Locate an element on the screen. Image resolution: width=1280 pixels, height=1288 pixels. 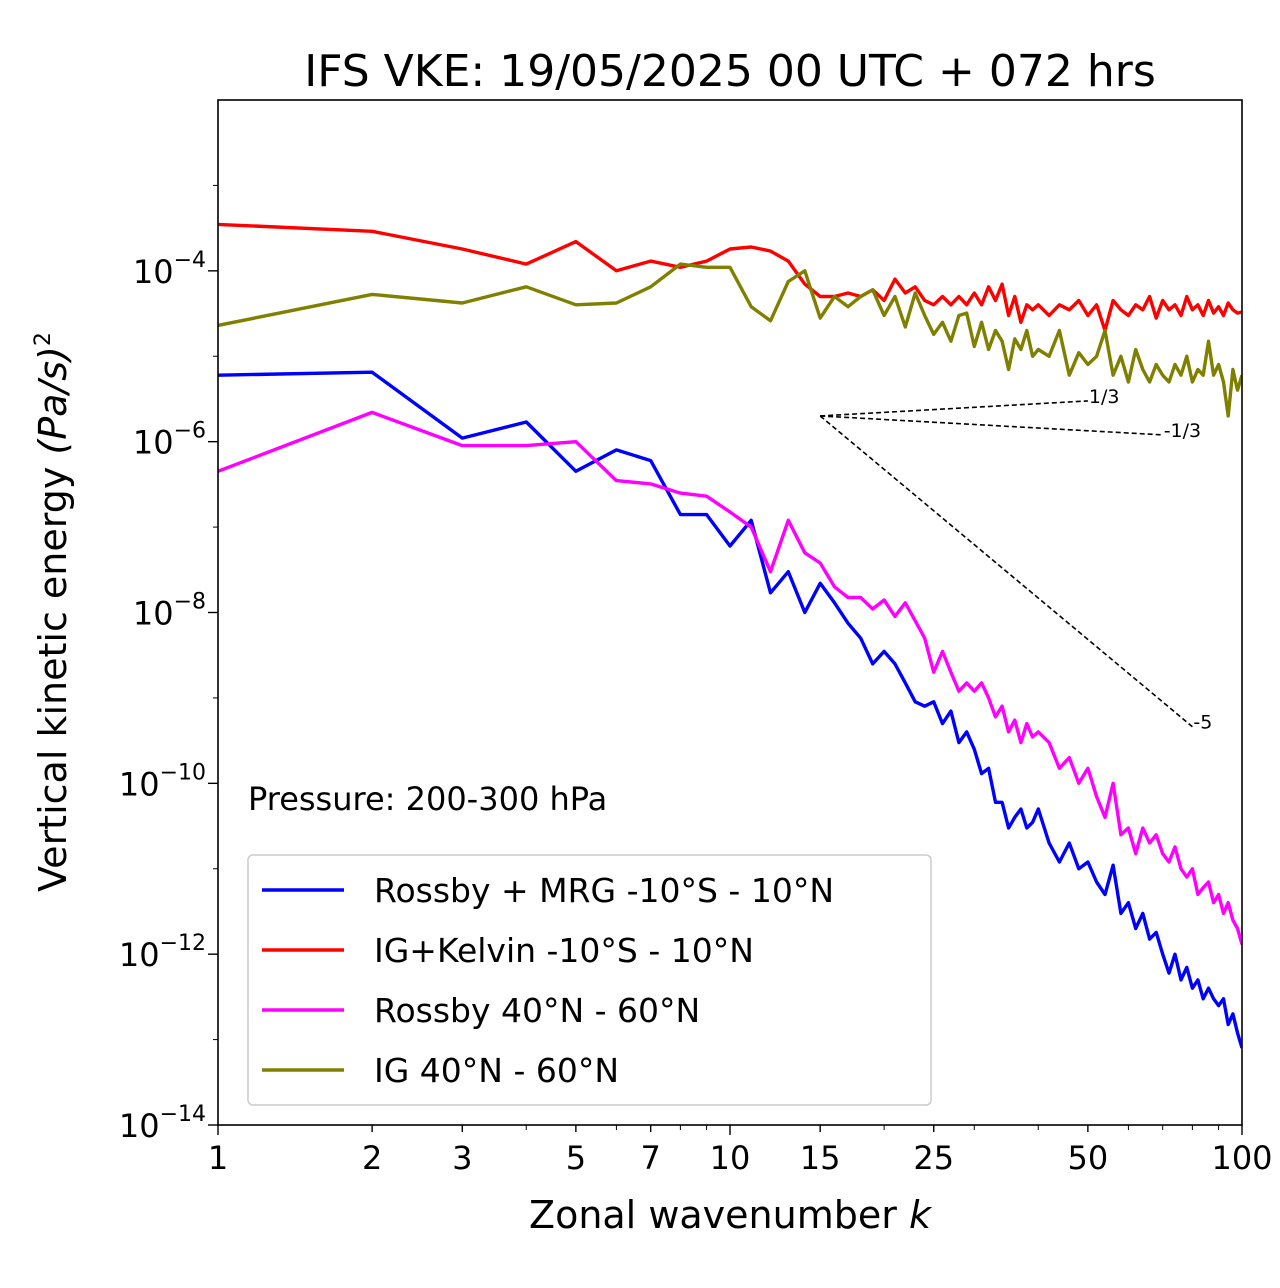
y-tick-label: 10⁻⁴ is located at coordinates (169, 269).